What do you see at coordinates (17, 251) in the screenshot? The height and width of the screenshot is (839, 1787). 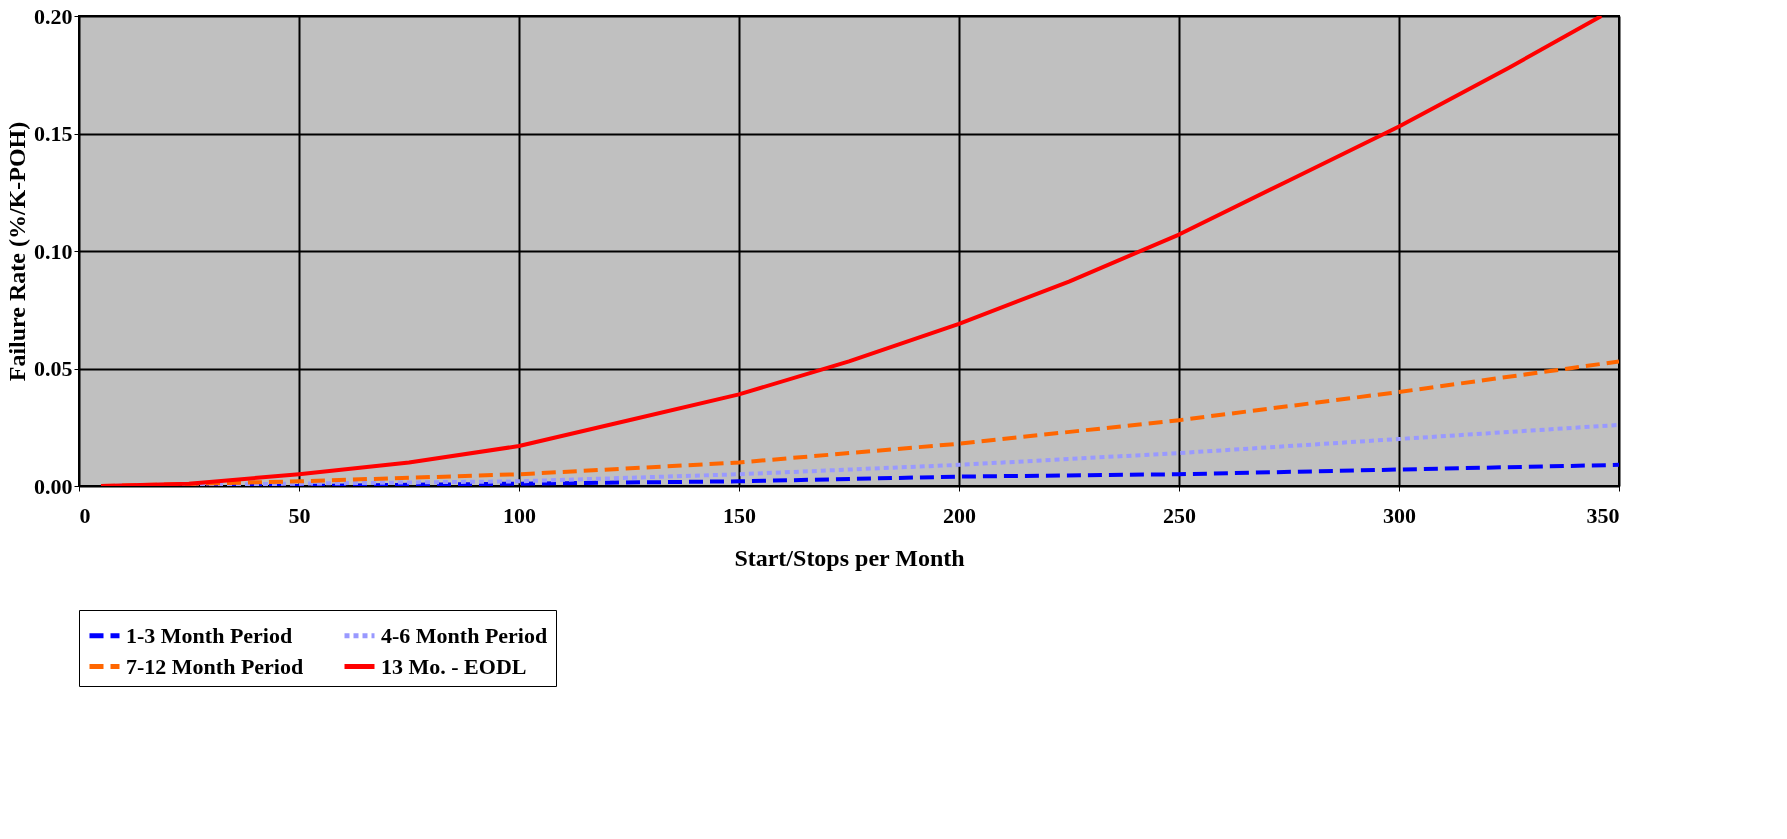 I see `y-axis-title: Failure Rate (%/K-POH)` at bounding box center [17, 251].